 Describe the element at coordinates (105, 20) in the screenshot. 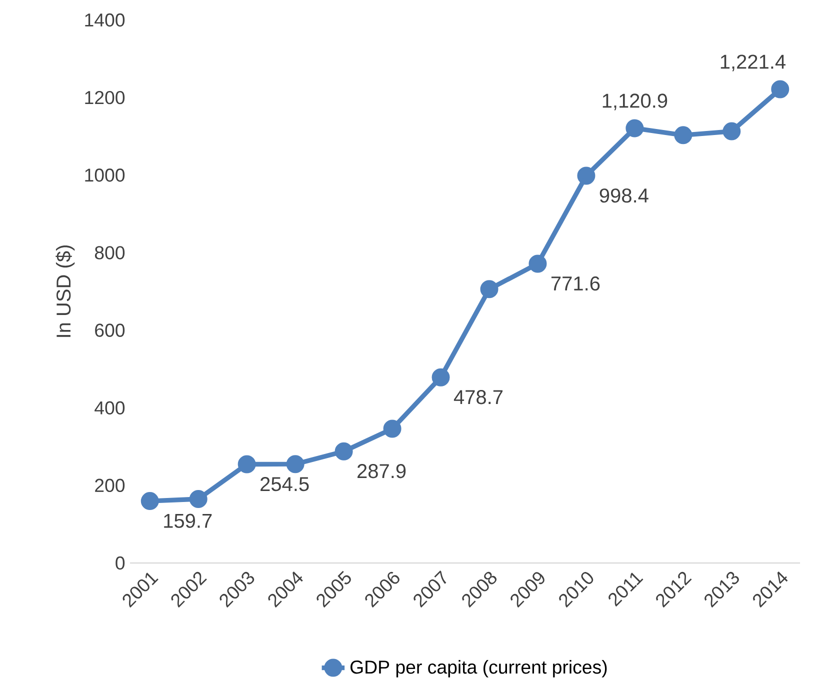

I see `y-tick-label: 1400` at that location.